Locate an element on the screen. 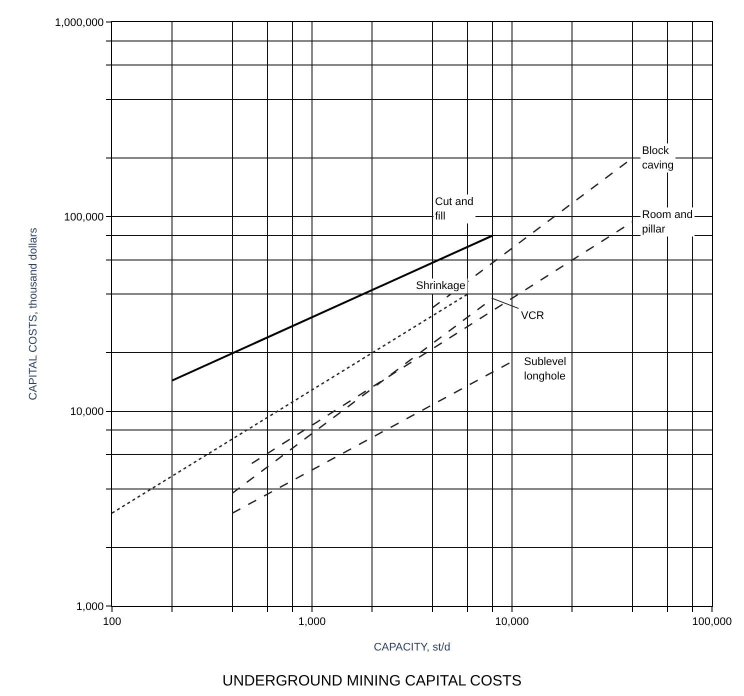  x-tick-label: 100,000 is located at coordinates (712, 622).